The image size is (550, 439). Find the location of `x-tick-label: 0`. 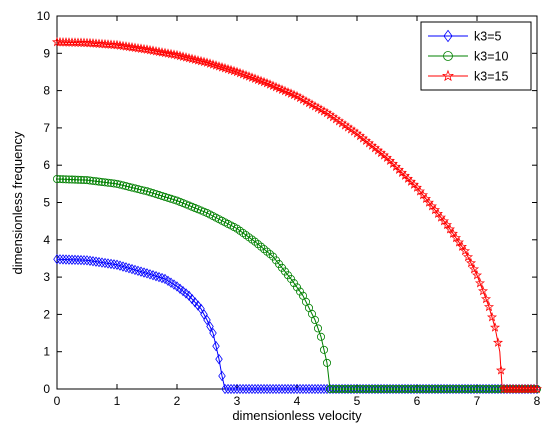

x-tick-label: 0 is located at coordinates (57, 401).